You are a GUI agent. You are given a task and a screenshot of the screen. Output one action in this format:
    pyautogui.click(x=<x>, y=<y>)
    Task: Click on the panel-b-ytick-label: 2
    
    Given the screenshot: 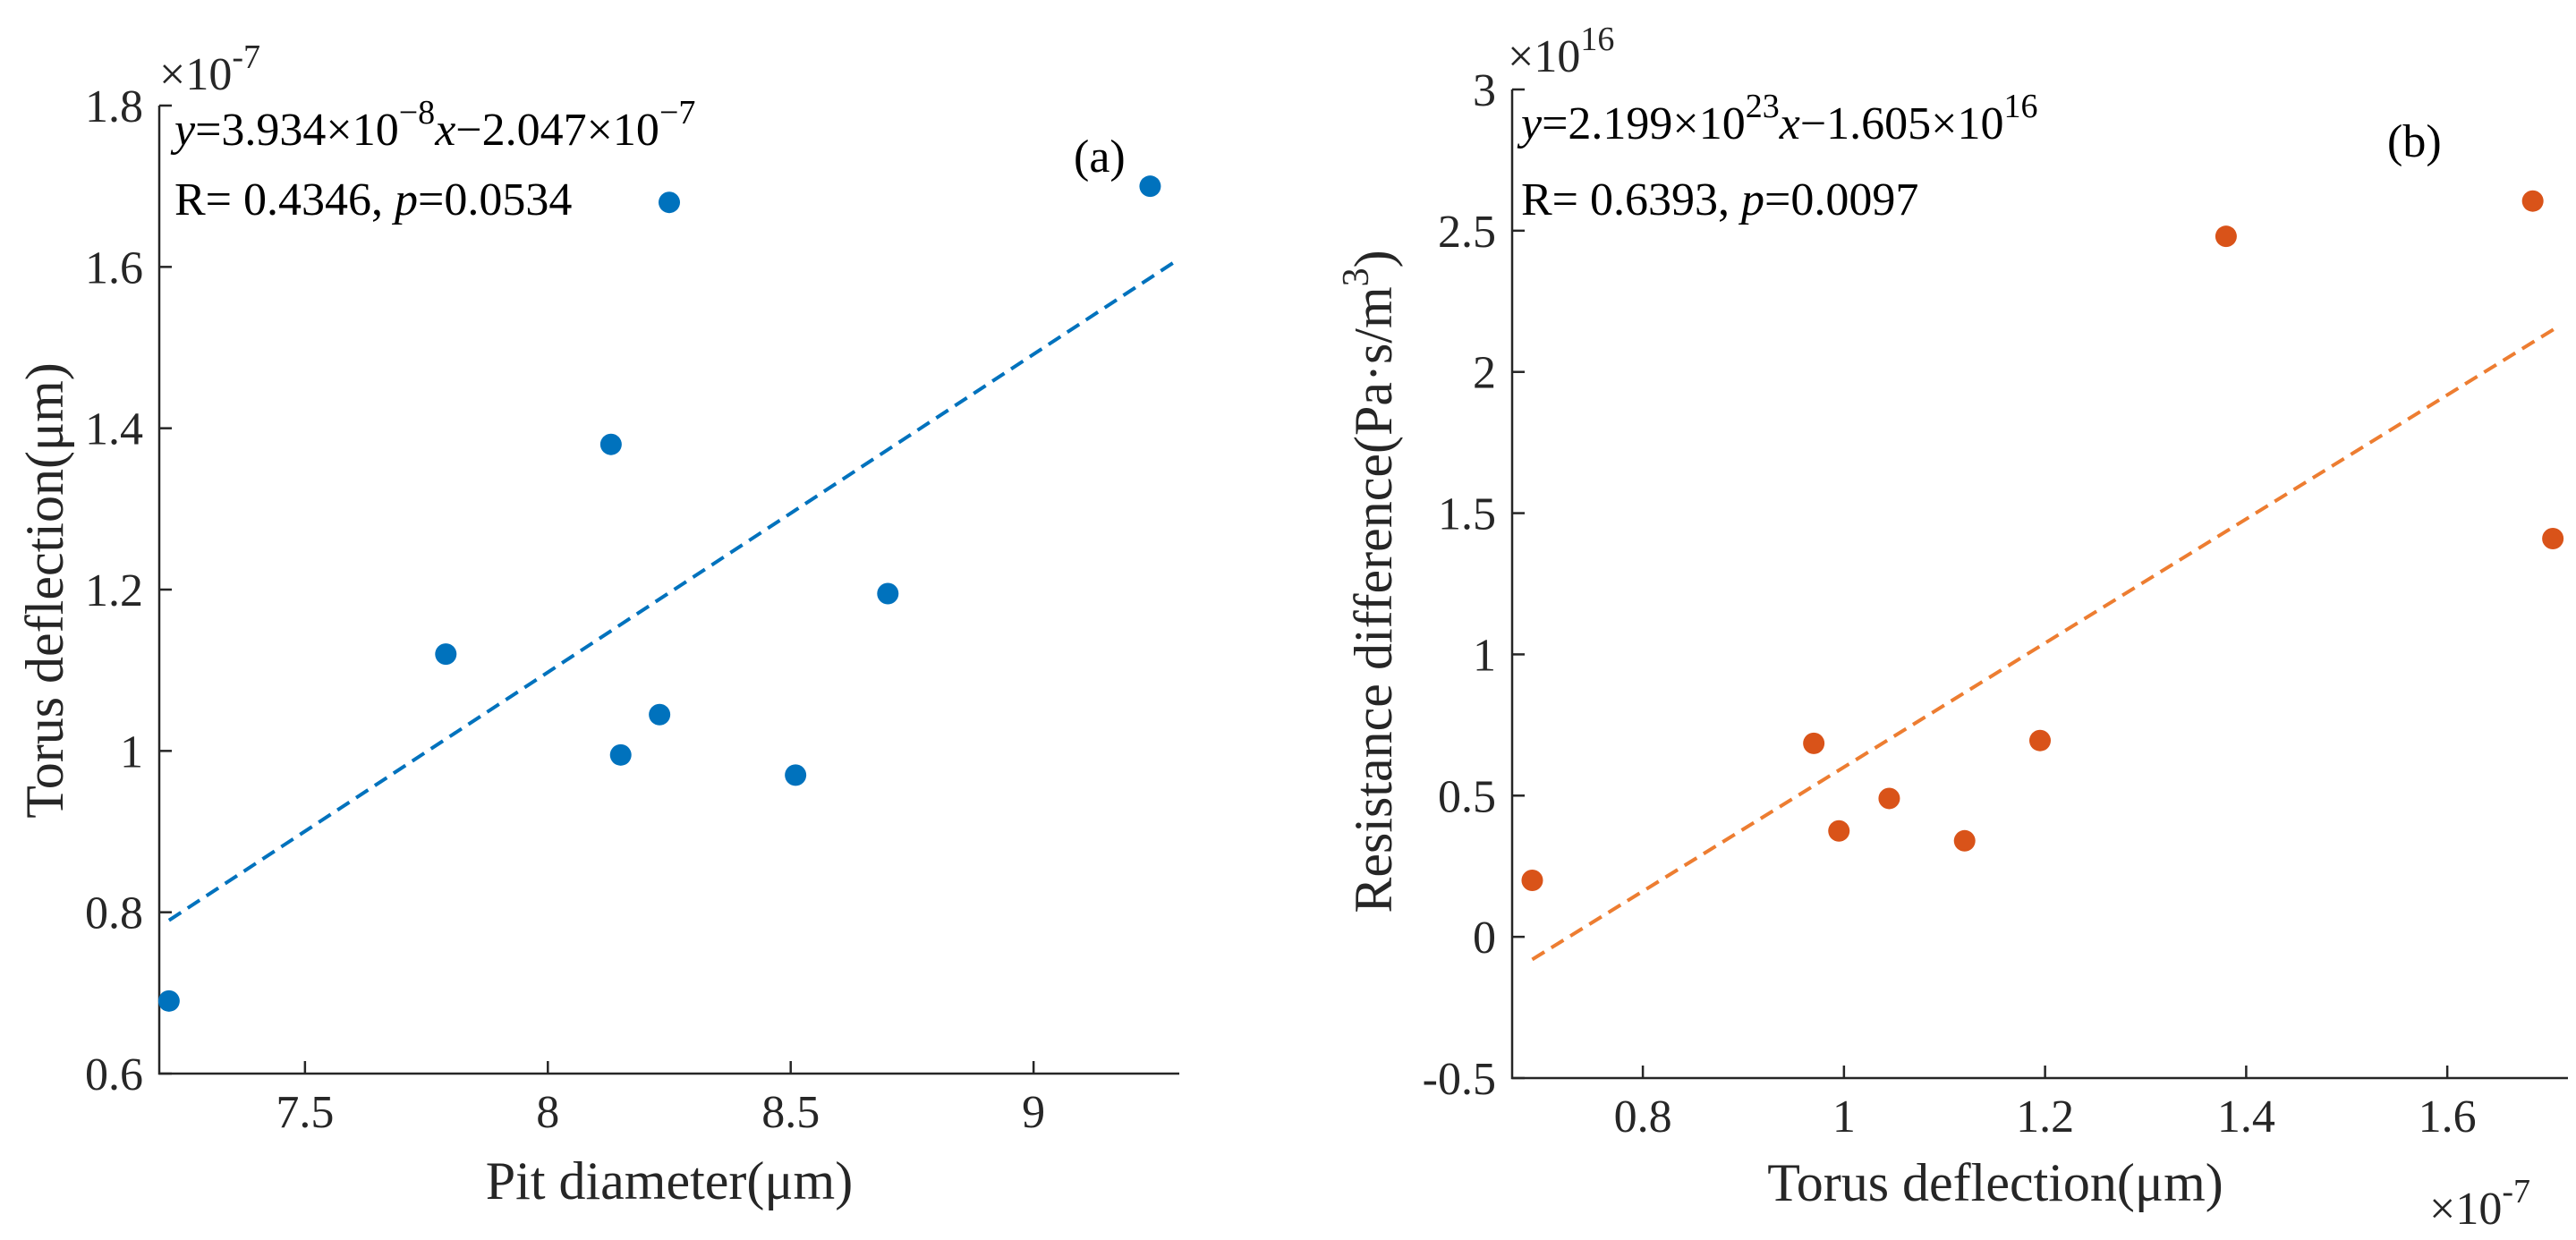 What is the action you would take?
    pyautogui.click(x=1484, y=373)
    